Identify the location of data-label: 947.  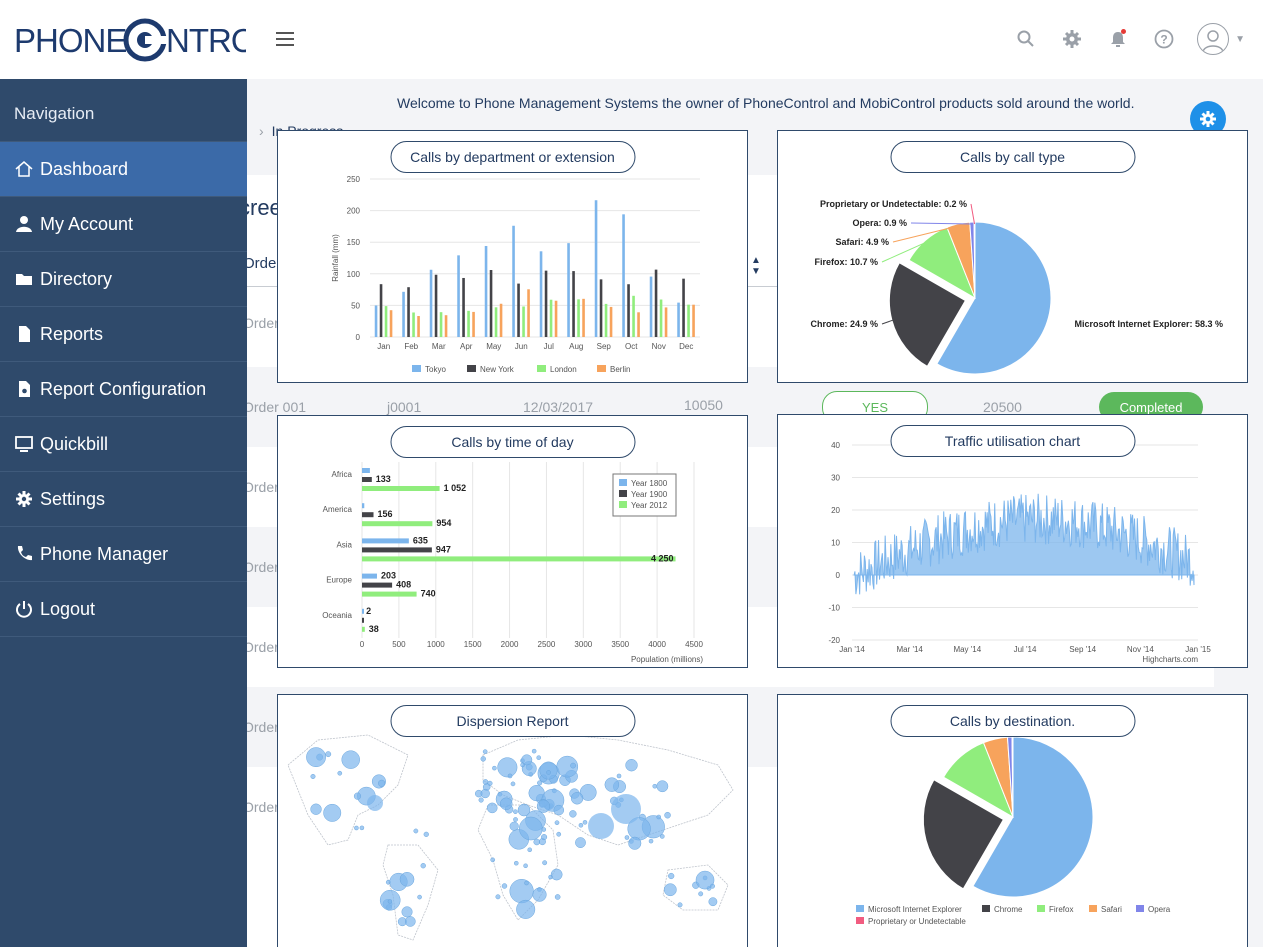
(443, 549).